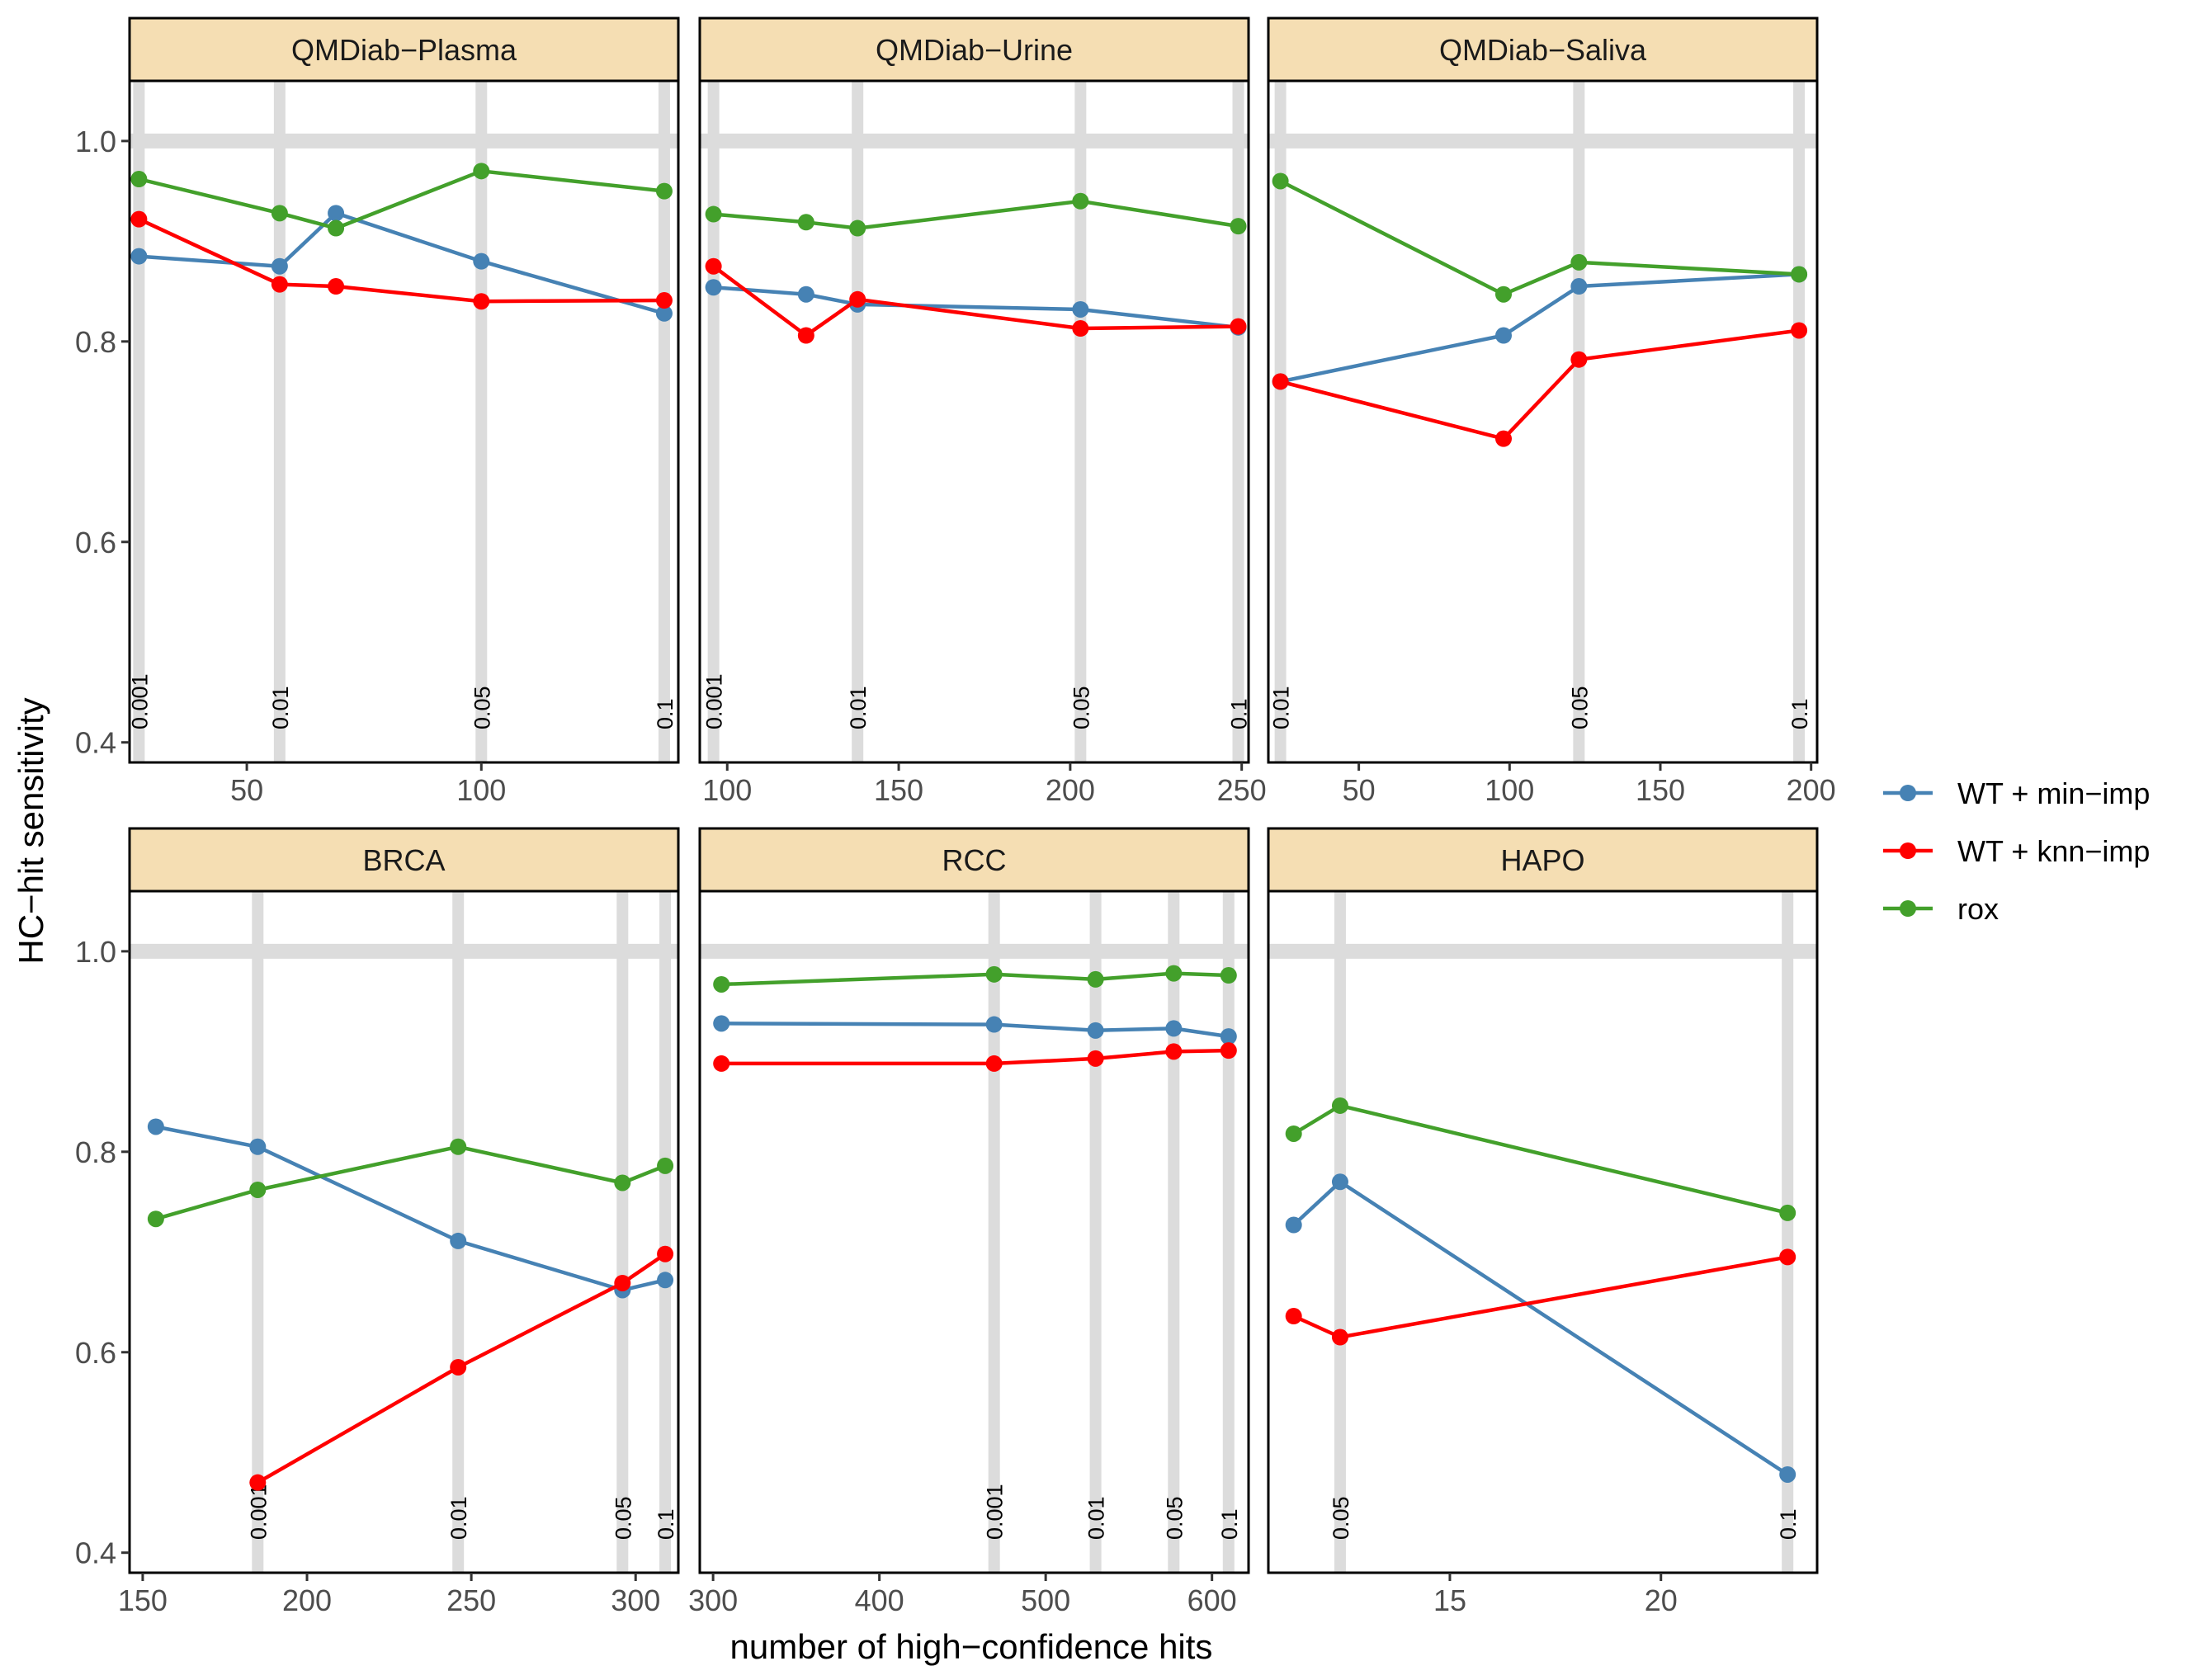 The image size is (2186, 1680). What do you see at coordinates (898, 790) in the screenshot?
I see `panel-qmdiab-urine-x-tick-label-1: 150` at bounding box center [898, 790].